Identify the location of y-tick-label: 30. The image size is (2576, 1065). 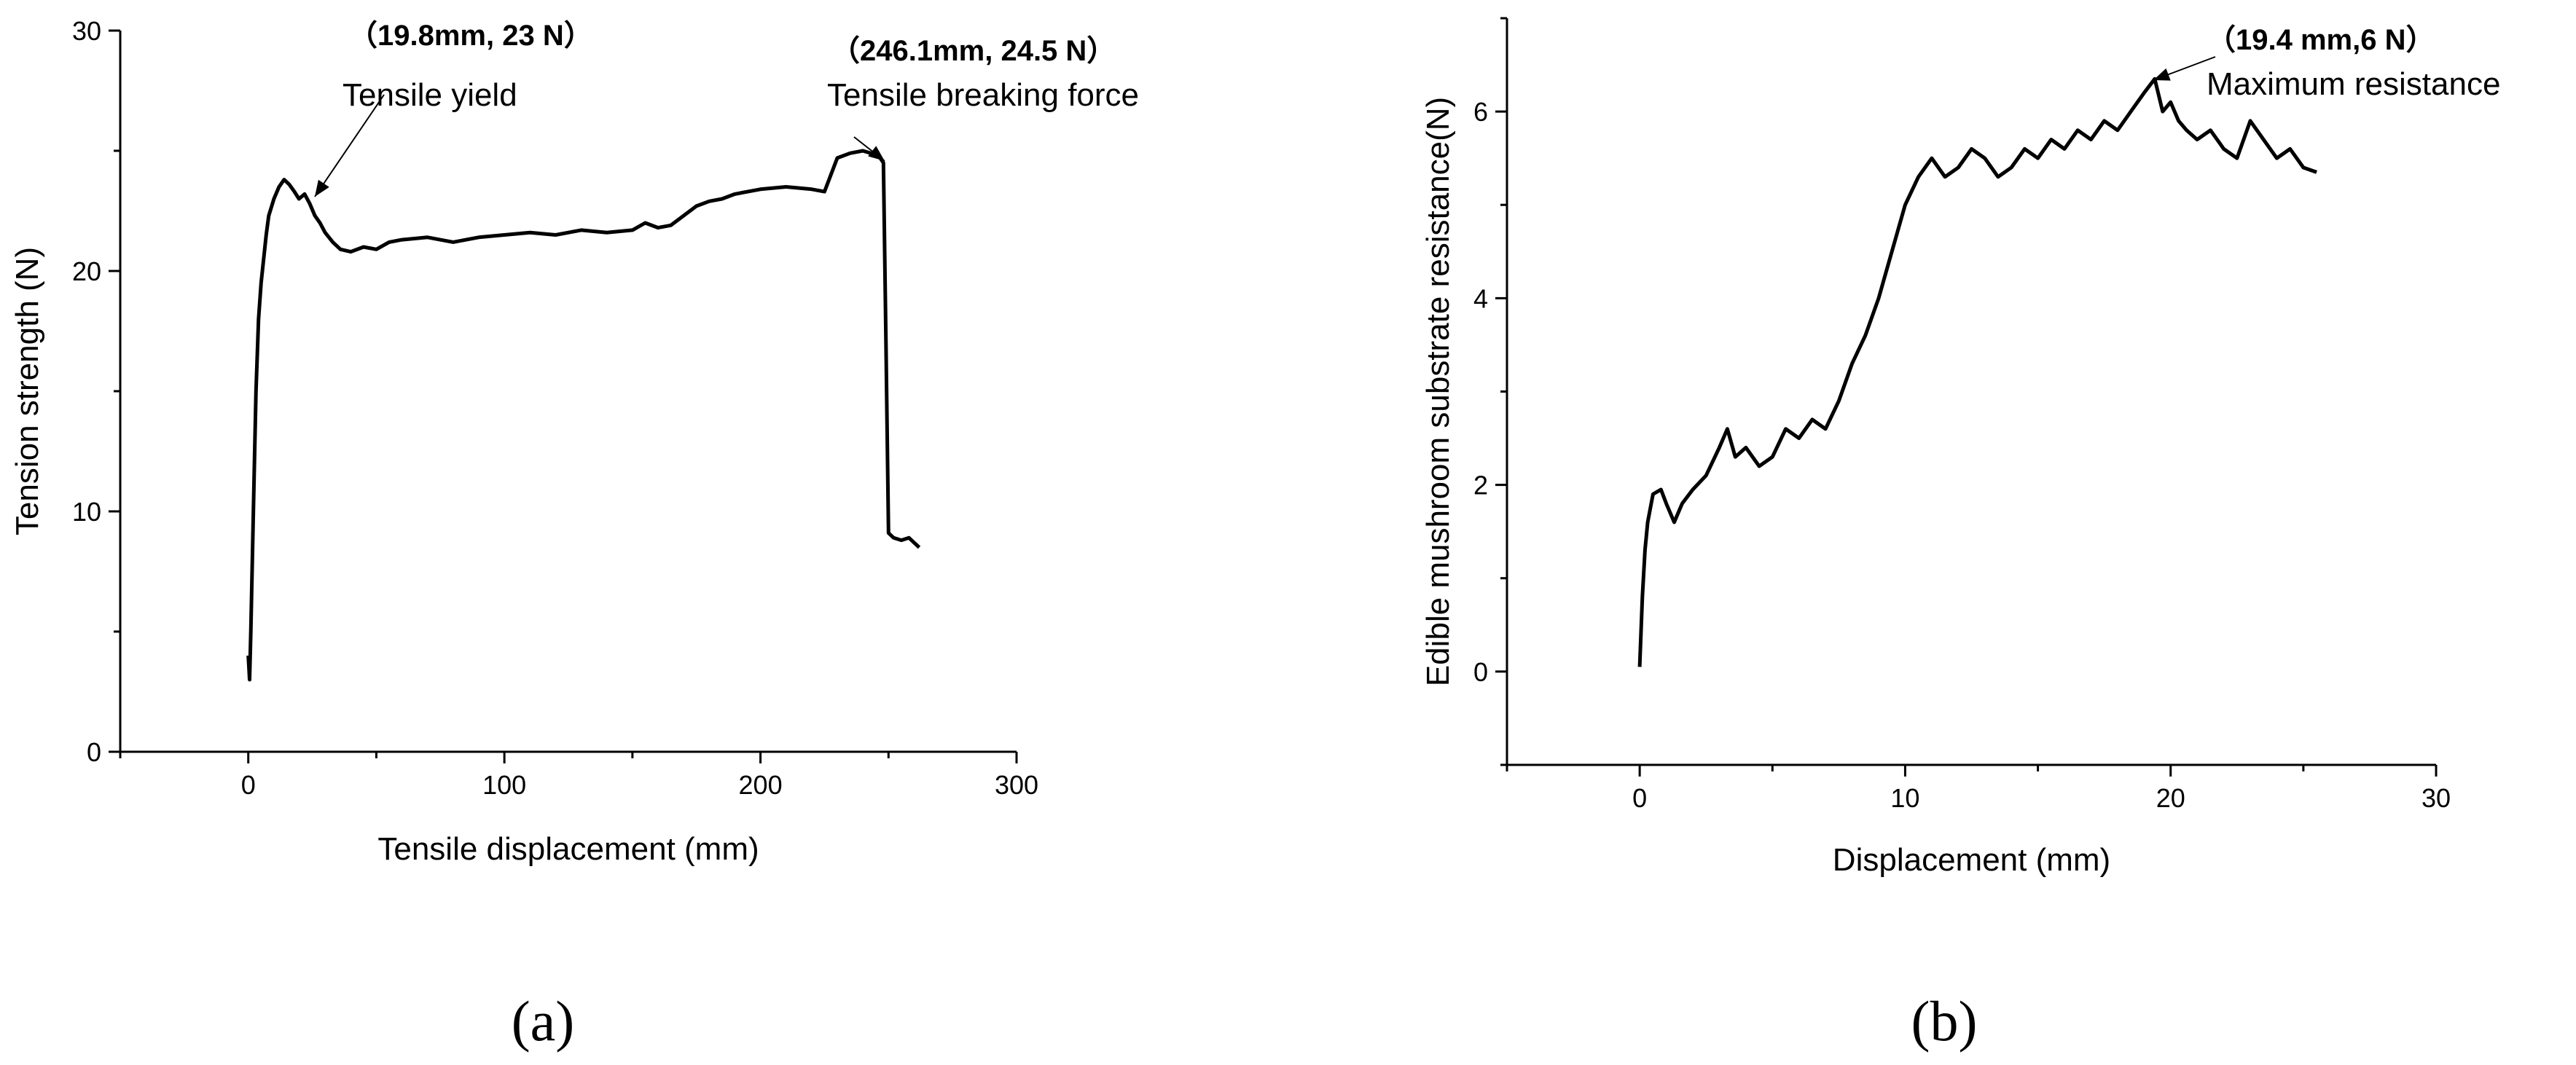
(86, 31).